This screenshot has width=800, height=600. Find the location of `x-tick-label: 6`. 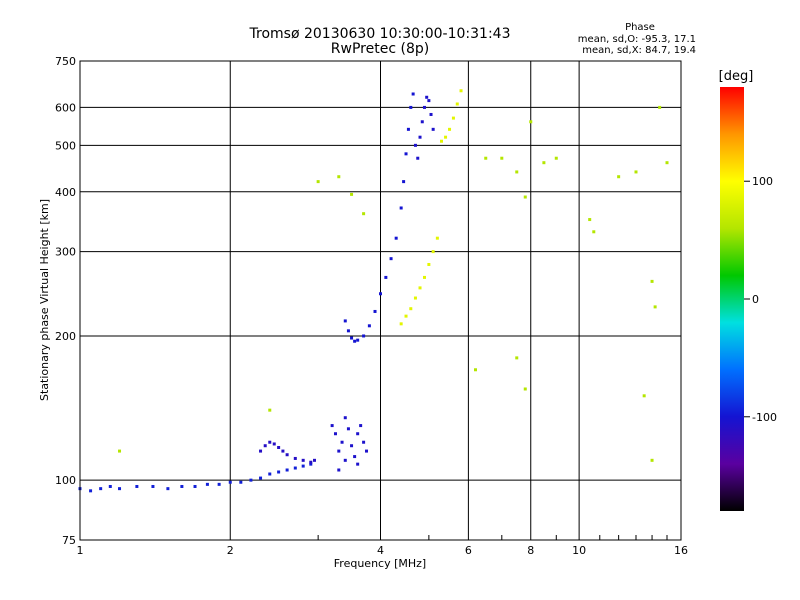

x-tick-label: 6 is located at coordinates (468, 550).